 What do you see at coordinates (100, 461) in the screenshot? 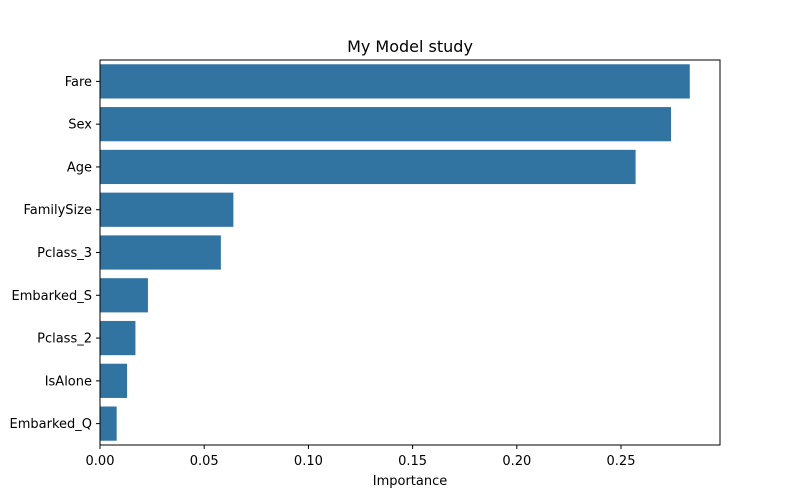
I see `x-tick-label: 0.00` at bounding box center [100, 461].